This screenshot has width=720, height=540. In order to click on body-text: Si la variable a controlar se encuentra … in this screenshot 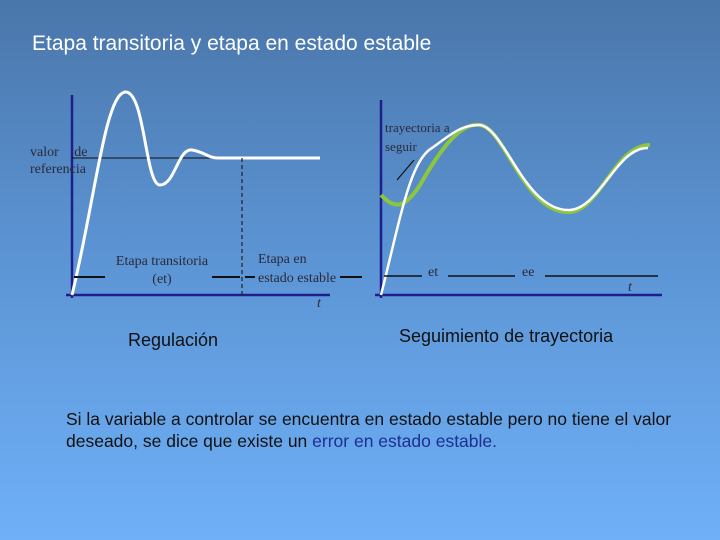, I will do `click(381, 430)`.